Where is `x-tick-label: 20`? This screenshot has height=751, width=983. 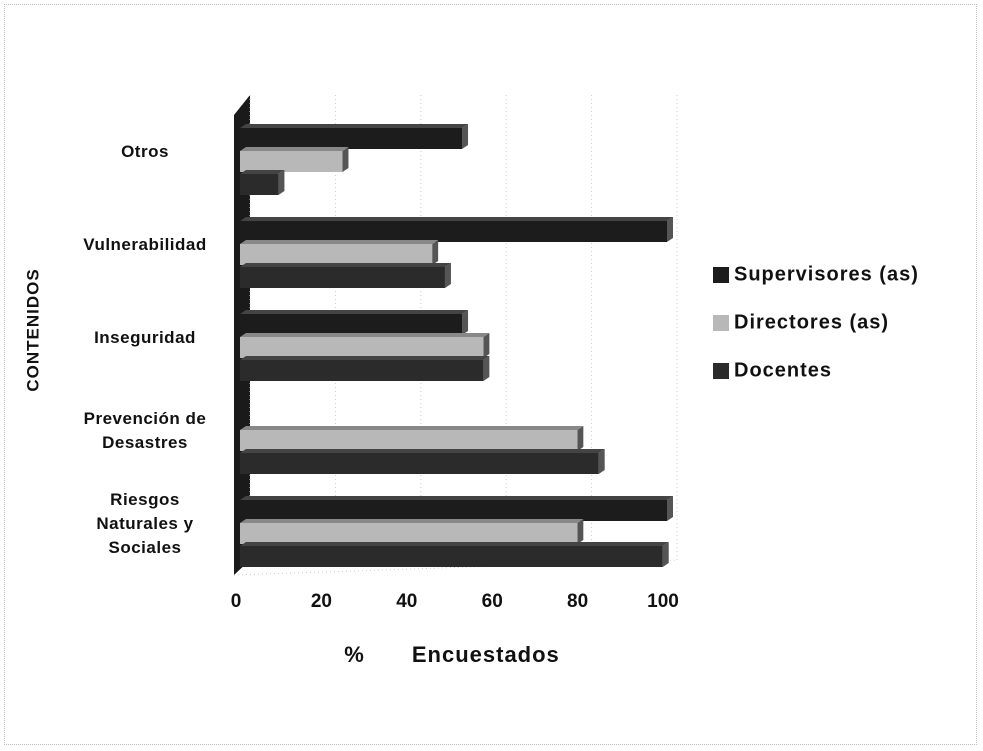
x-tick-label: 20 is located at coordinates (321, 601).